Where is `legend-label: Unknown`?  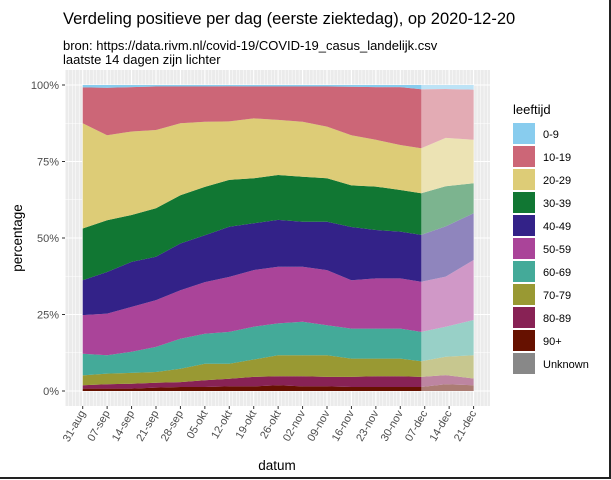 legend-label: Unknown is located at coordinates (566, 365).